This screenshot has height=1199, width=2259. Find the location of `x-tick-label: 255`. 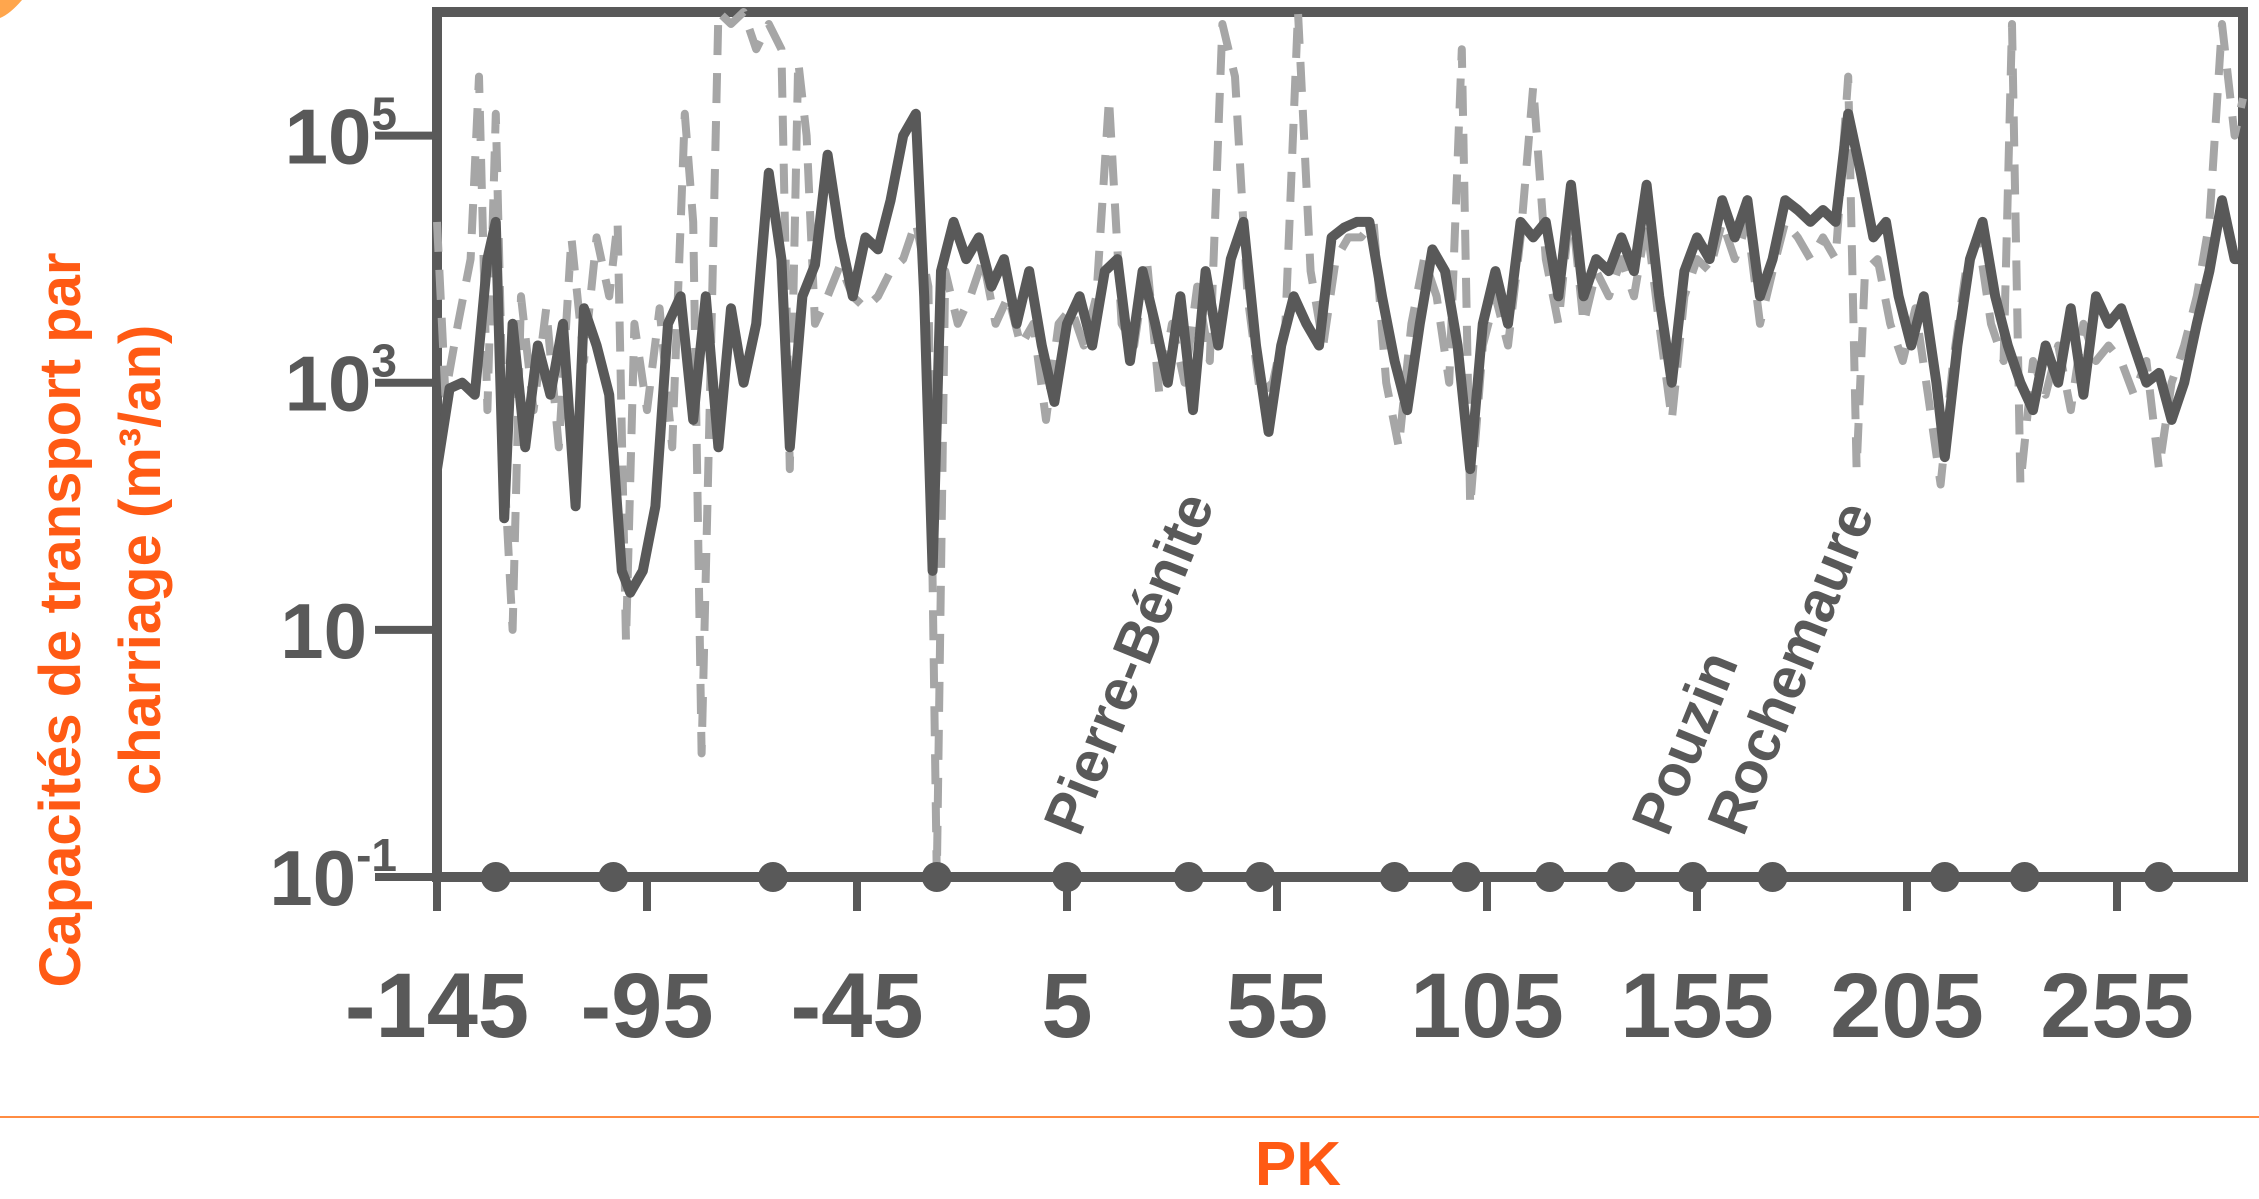

x-tick-label: 255 is located at coordinates (2117, 1006).